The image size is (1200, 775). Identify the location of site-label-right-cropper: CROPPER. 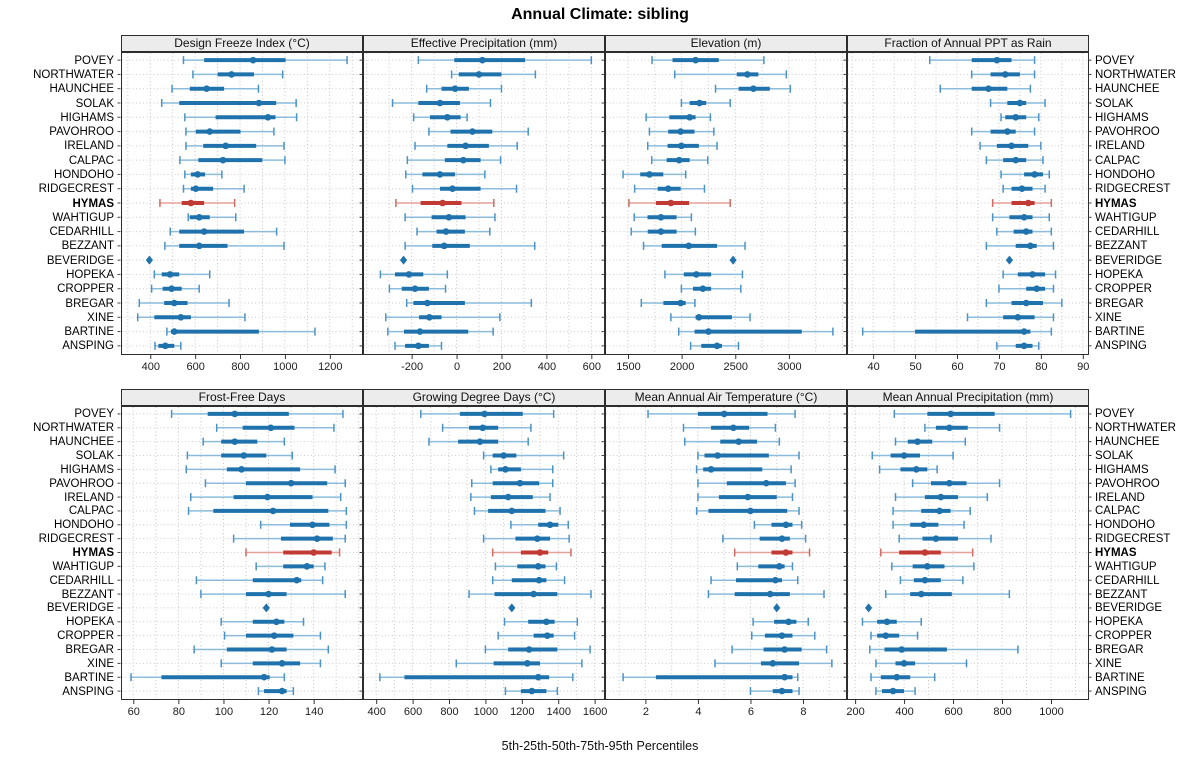
(1123, 289).